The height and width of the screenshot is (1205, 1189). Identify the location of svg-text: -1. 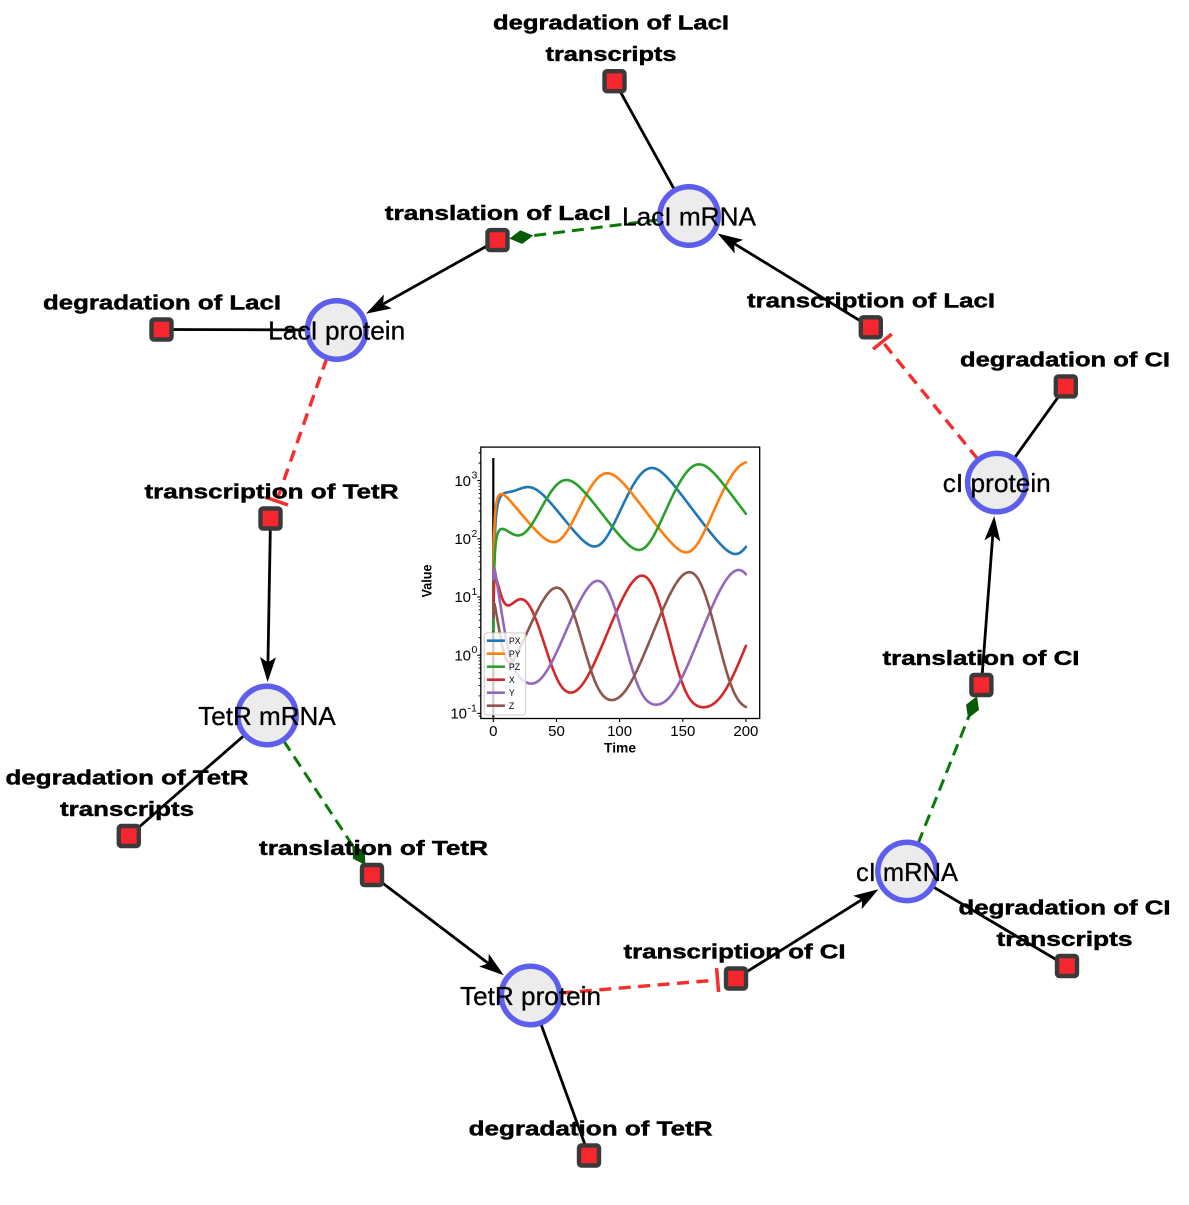
(472, 708).